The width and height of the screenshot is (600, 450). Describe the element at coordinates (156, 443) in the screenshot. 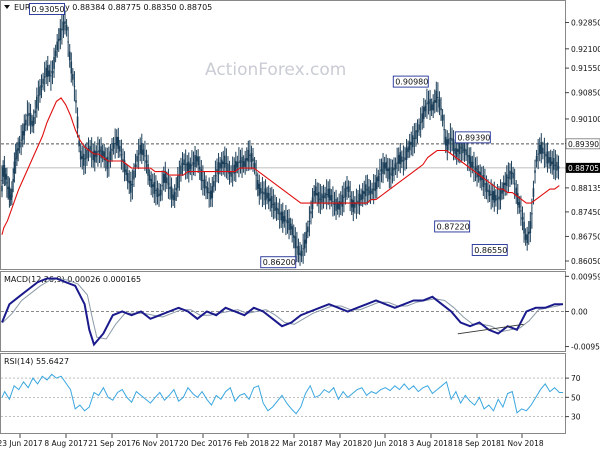

I see `time-tick-label: 6 Nov 2017` at that location.